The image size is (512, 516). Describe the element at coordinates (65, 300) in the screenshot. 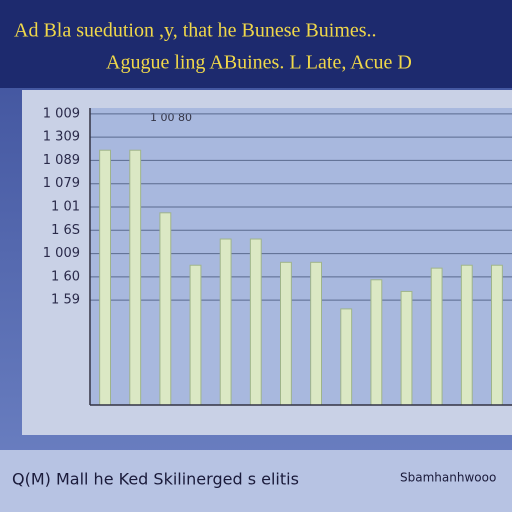

I see `y-tick-label: 1 59` at that location.